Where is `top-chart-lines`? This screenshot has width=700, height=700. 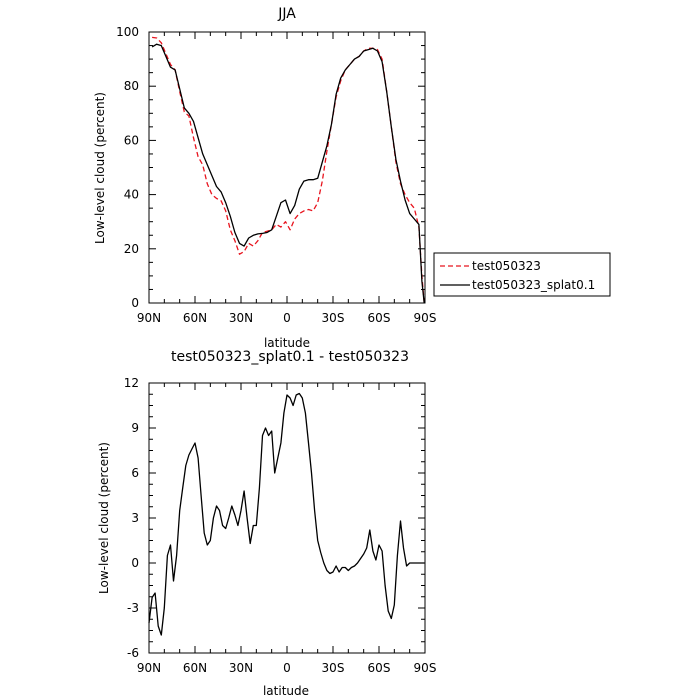
top-chart-lines is located at coordinates (288, 170).